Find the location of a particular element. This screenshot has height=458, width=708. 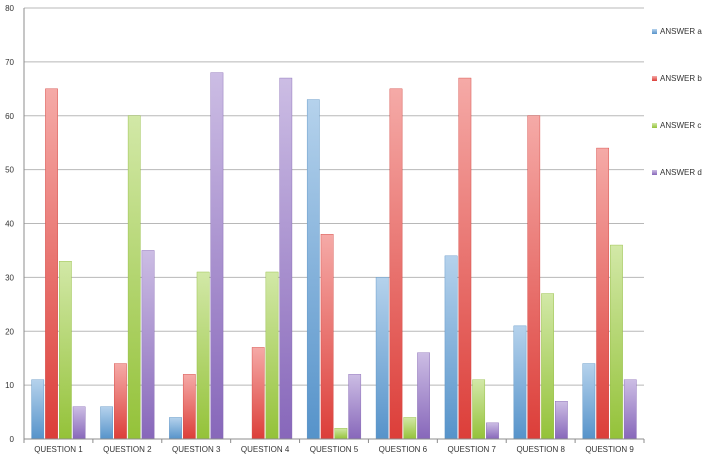

legend: ANSWER a ANSWER b ANSWER c ANSWER d is located at coordinates (677, 102).